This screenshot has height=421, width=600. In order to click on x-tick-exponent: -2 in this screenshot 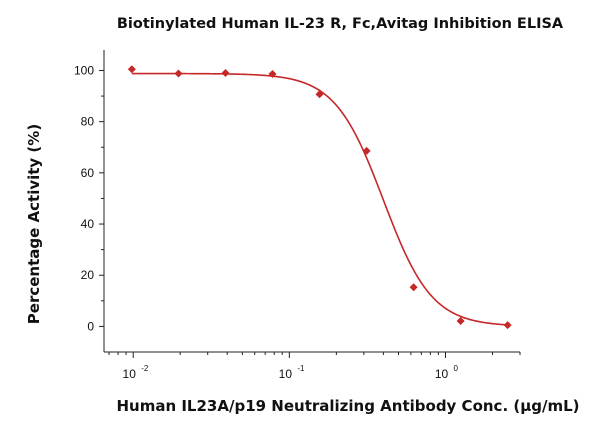, I will do `click(145, 368)`.